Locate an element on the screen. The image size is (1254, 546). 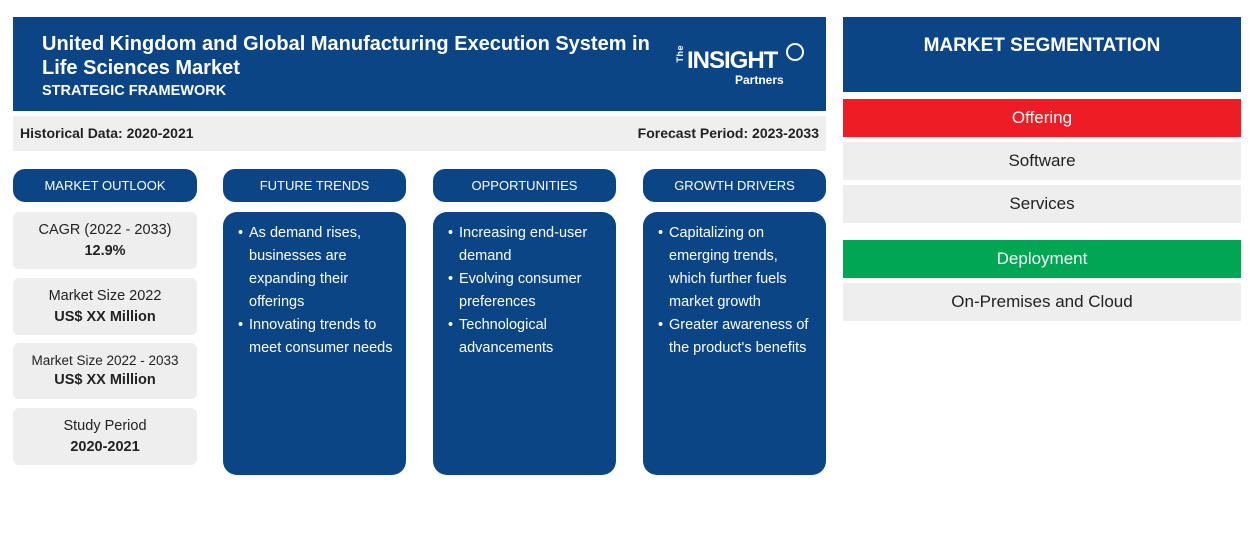
outlook-label: Market Size 2022 is located at coordinates (105, 296).